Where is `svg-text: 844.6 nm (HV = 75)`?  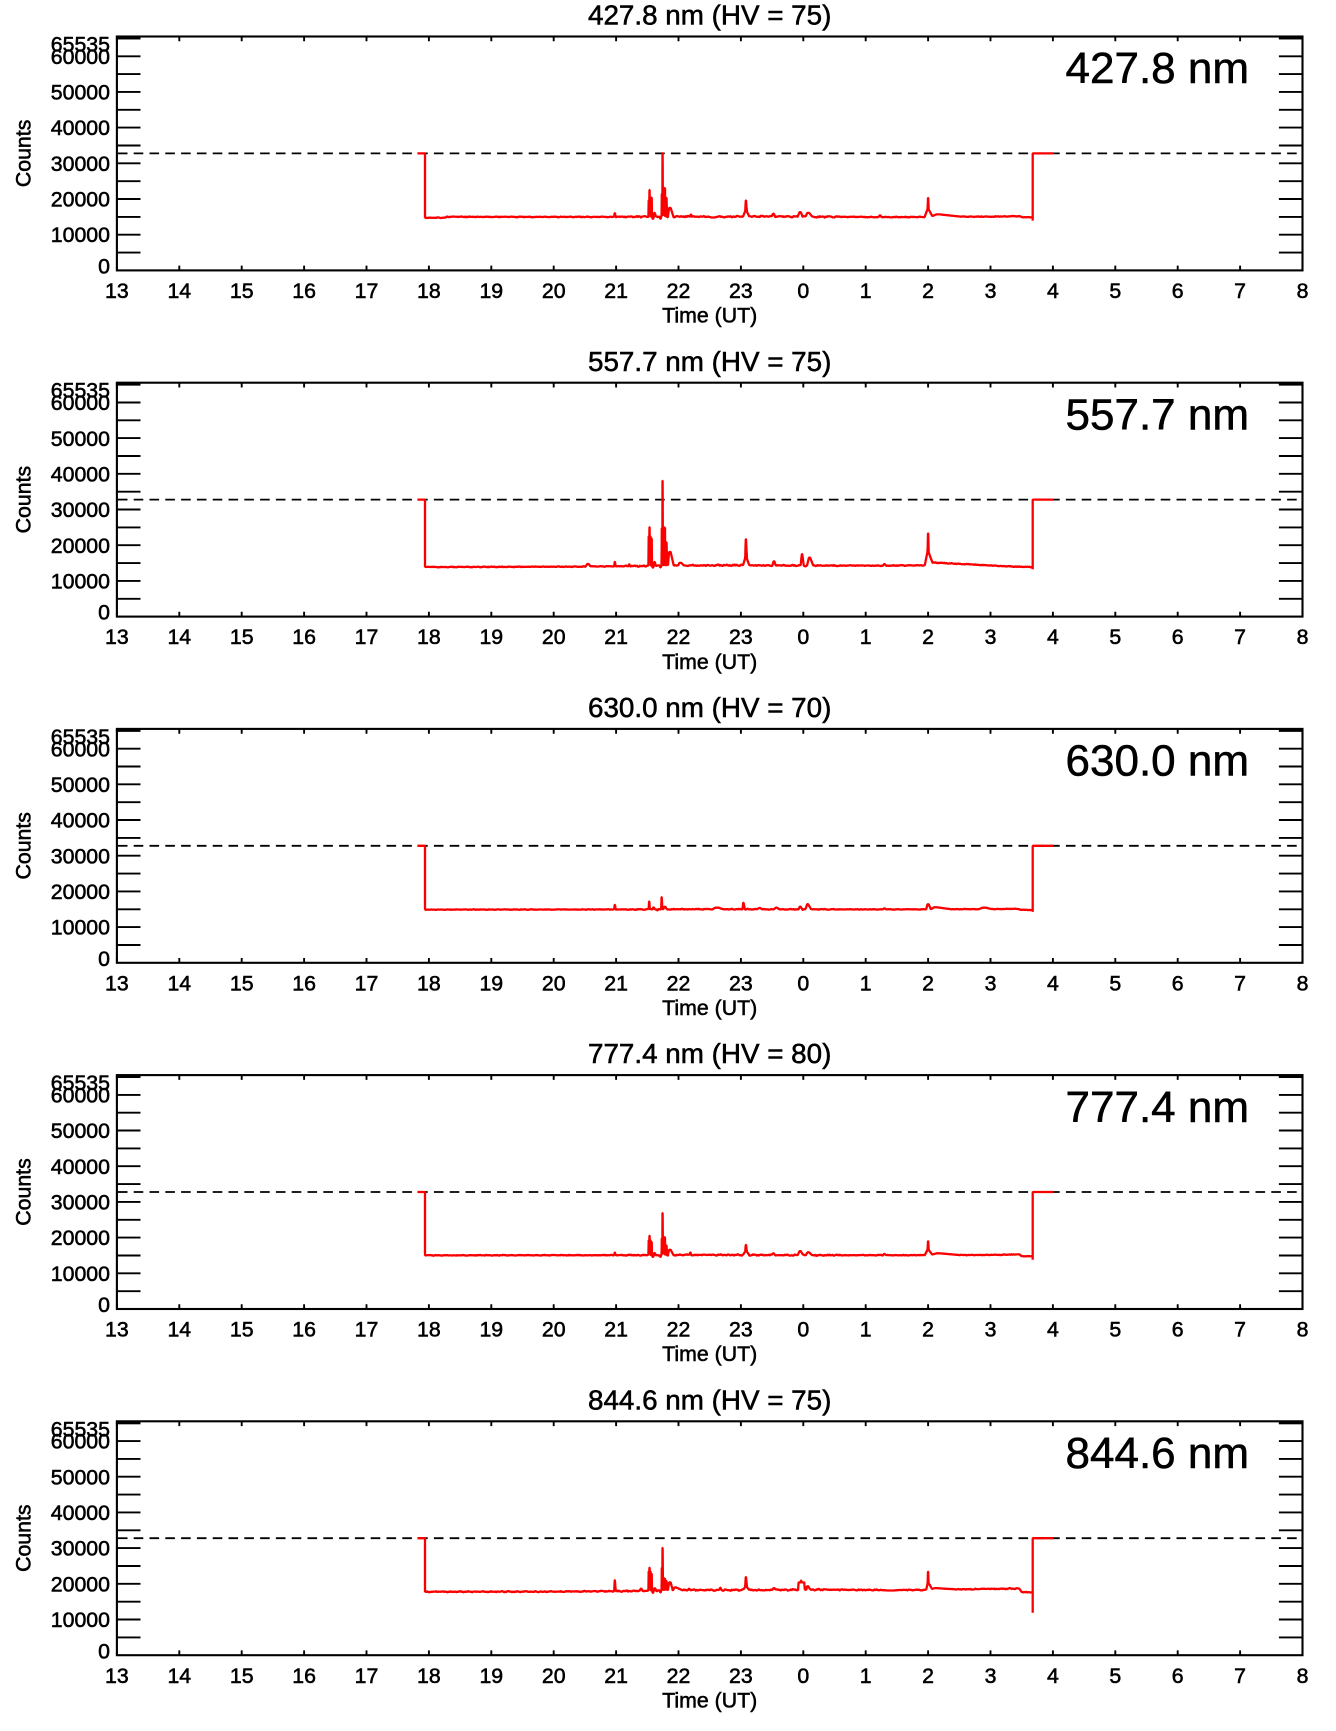 svg-text: 844.6 nm (HV = 75) is located at coordinates (709, 1399).